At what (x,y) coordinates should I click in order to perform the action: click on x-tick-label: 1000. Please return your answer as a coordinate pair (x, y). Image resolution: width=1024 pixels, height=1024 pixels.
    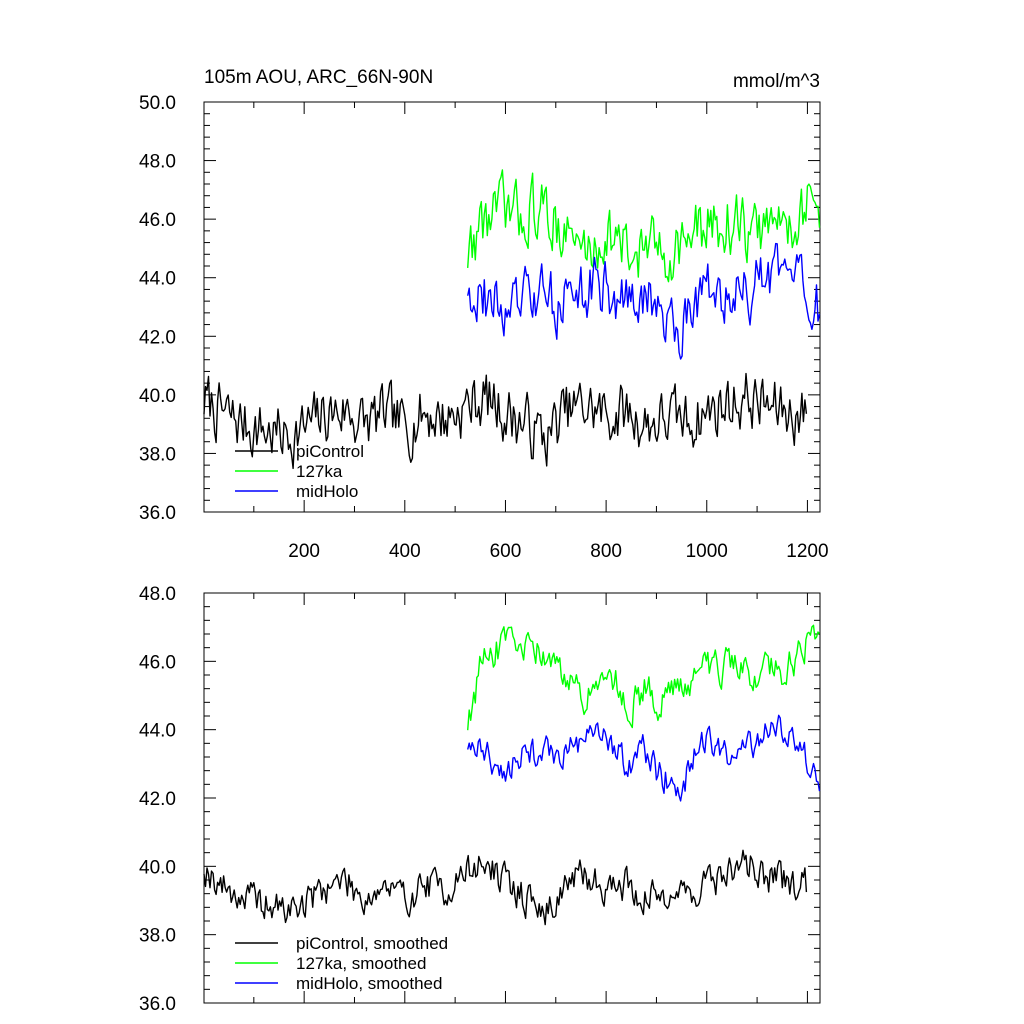
    Looking at the image, I should click on (707, 551).